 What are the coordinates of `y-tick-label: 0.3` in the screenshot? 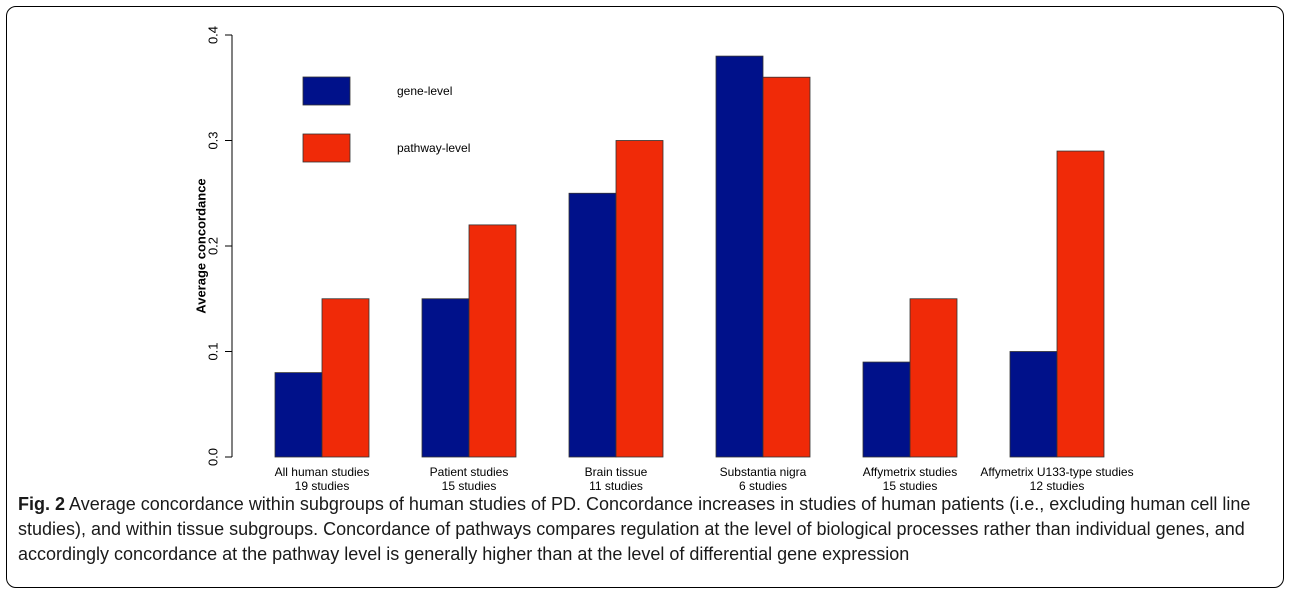 It's located at (212, 140).